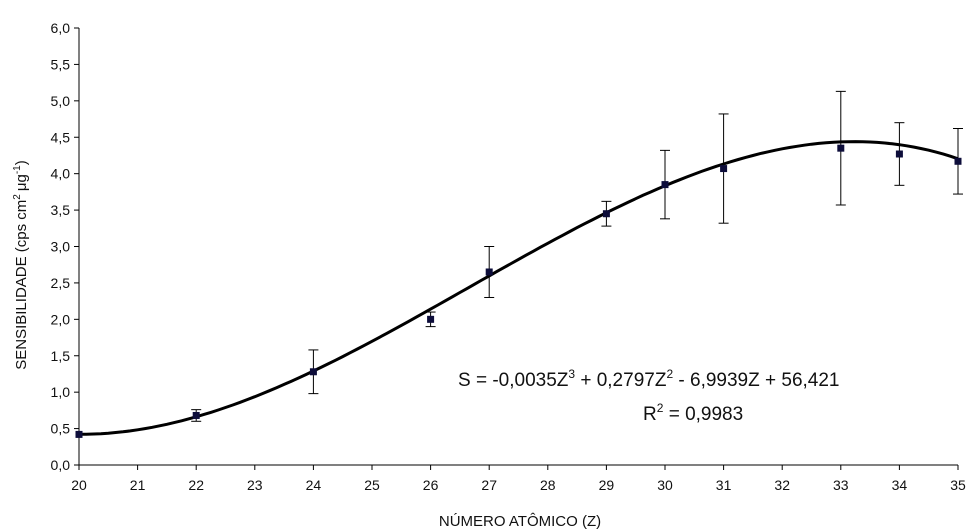 Image resolution: width=968 pixels, height=532 pixels. What do you see at coordinates (61, 174) in the screenshot?
I see `y-tick-label: 4,0` at bounding box center [61, 174].